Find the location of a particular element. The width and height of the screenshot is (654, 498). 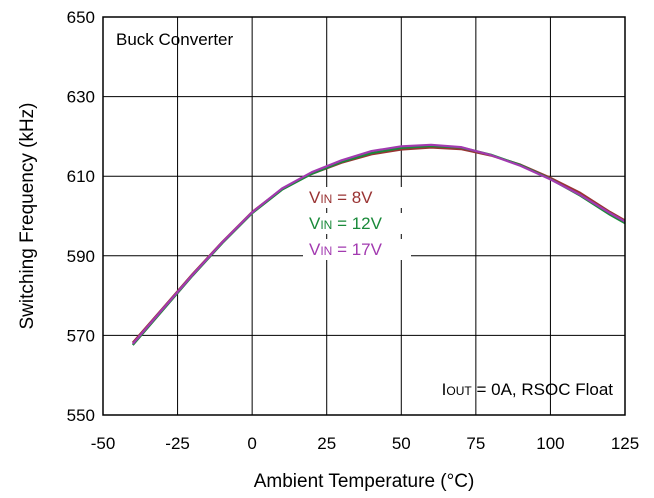

x-tick-label: -25 is located at coordinates (177, 443).